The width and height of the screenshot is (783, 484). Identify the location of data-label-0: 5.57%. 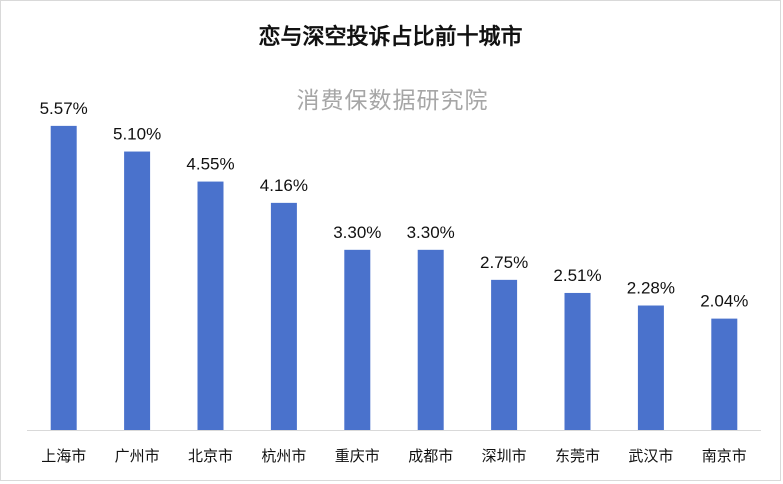
(64, 108).